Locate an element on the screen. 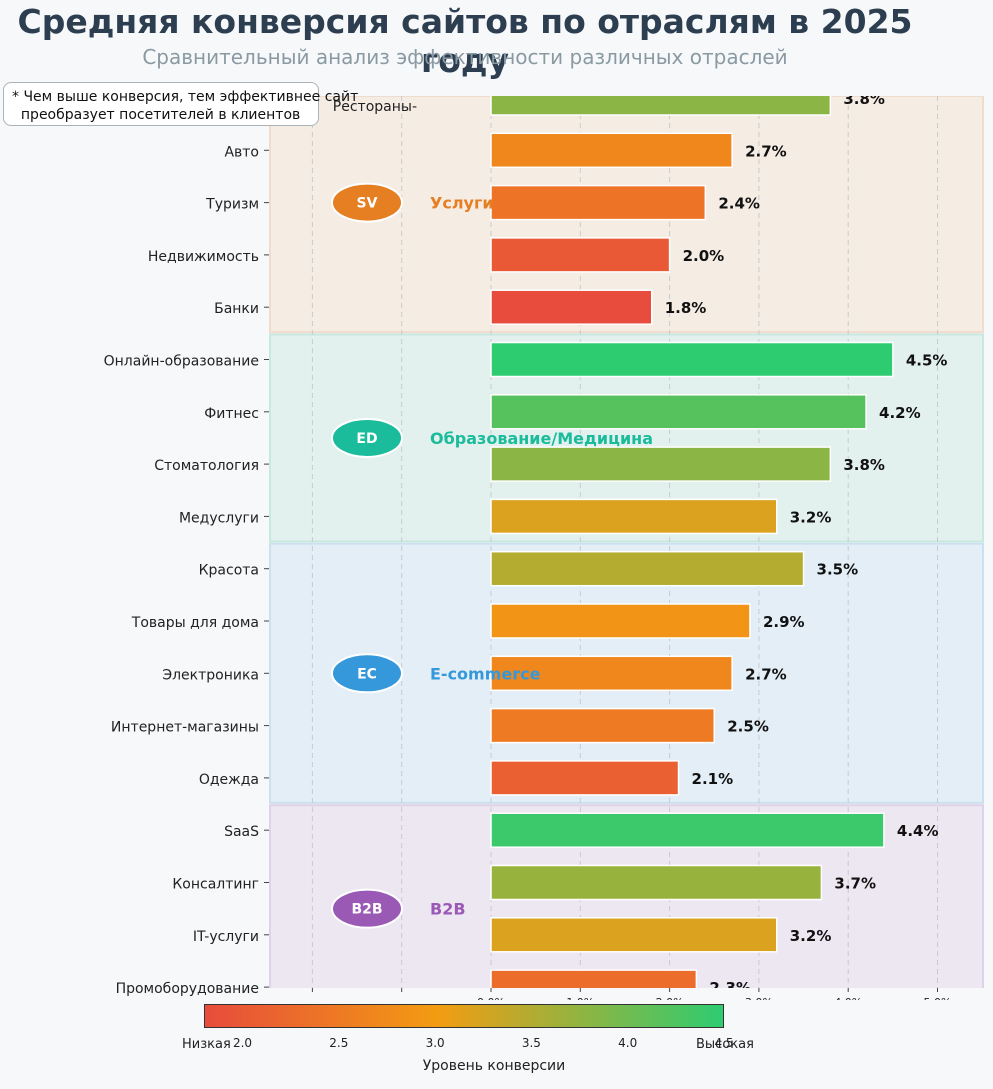  category-label: Стоматология is located at coordinates (206, 466).